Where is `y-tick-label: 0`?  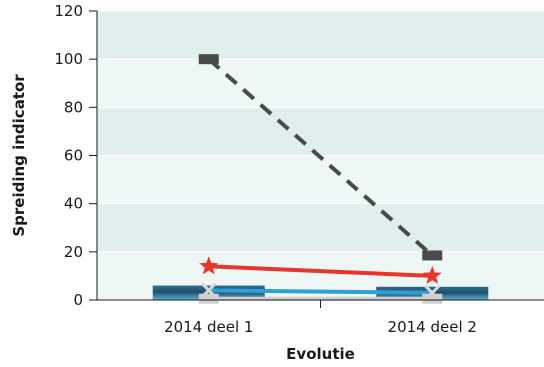 y-tick-label: 0 is located at coordinates (78, 300).